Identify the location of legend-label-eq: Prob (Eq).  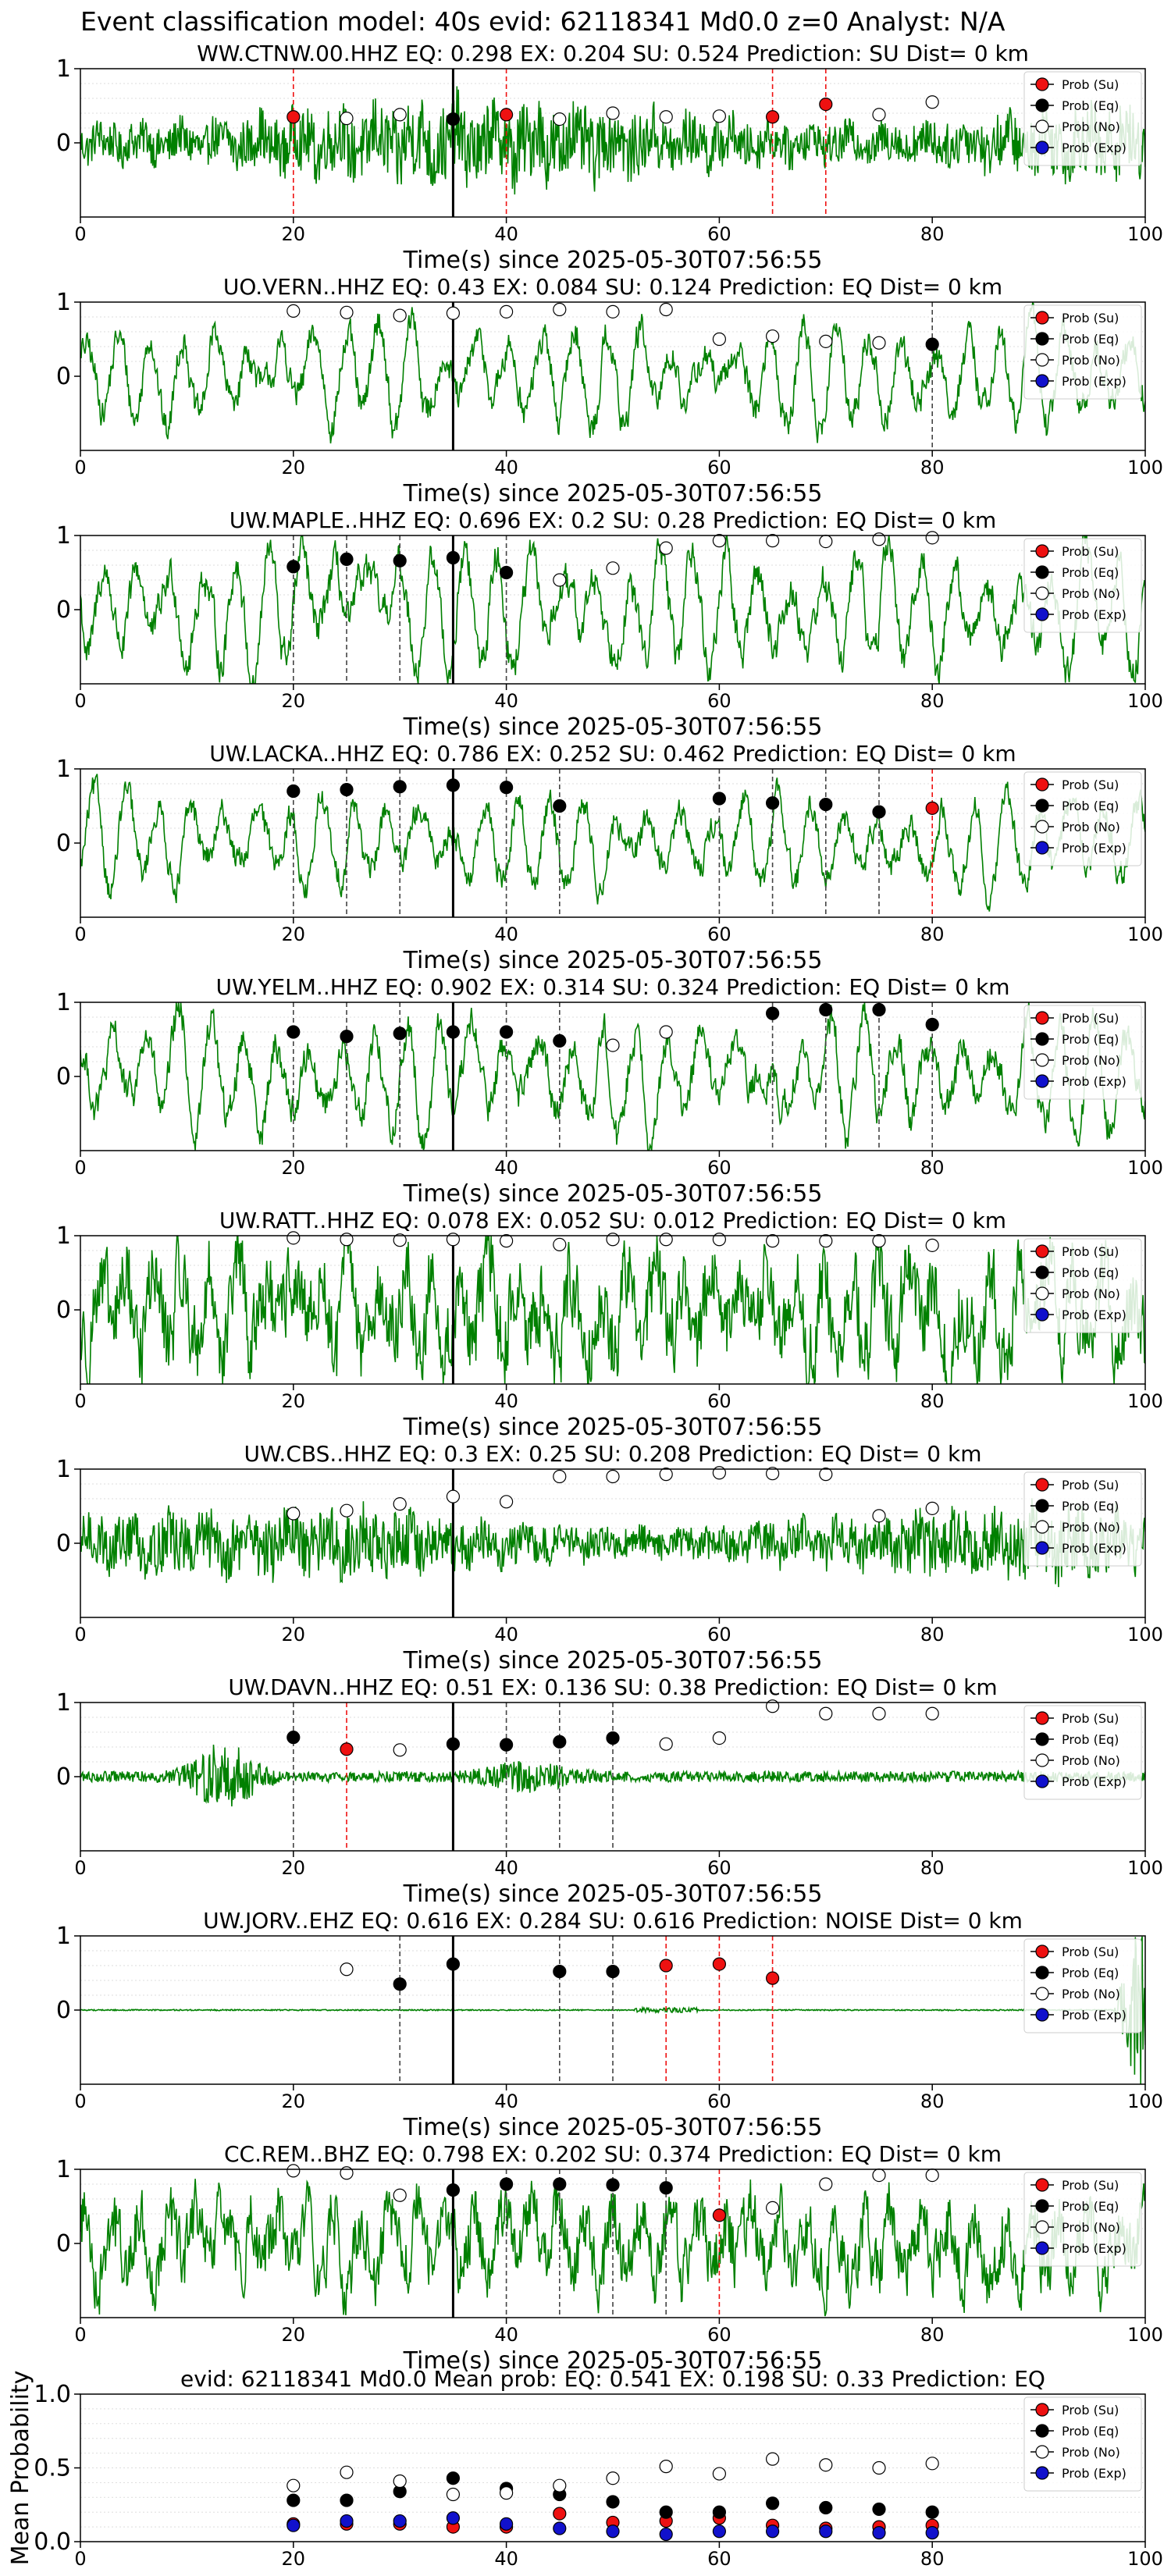
(1090, 339).